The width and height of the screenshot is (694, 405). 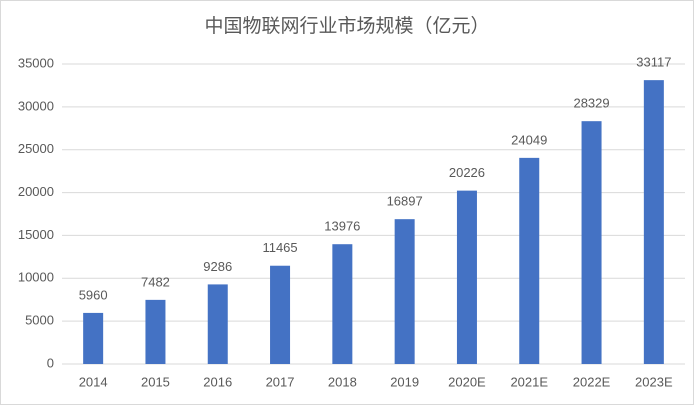 What do you see at coordinates (404, 381) in the screenshot?
I see `x-tick-label: 2019` at bounding box center [404, 381].